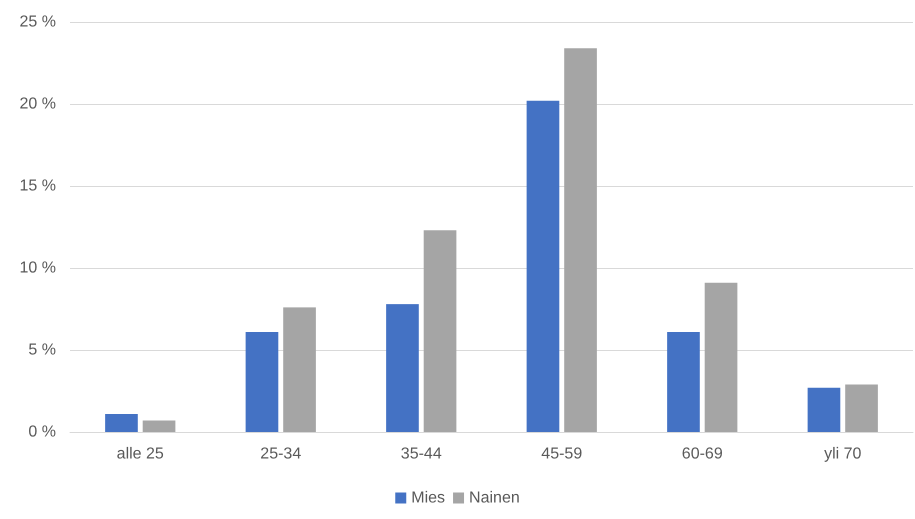 The height and width of the screenshot is (519, 915). What do you see at coordinates (494, 498) in the screenshot?
I see `legend-label: Nainen` at bounding box center [494, 498].